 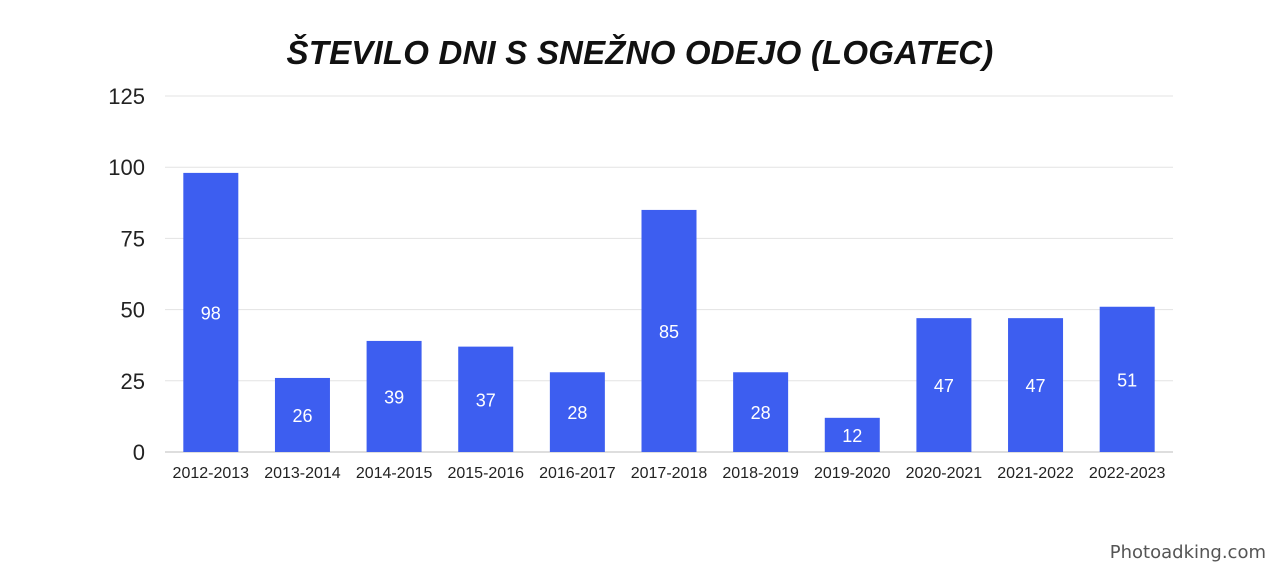 What do you see at coordinates (126, 96) in the screenshot?
I see `y-tick-label: 125` at bounding box center [126, 96].